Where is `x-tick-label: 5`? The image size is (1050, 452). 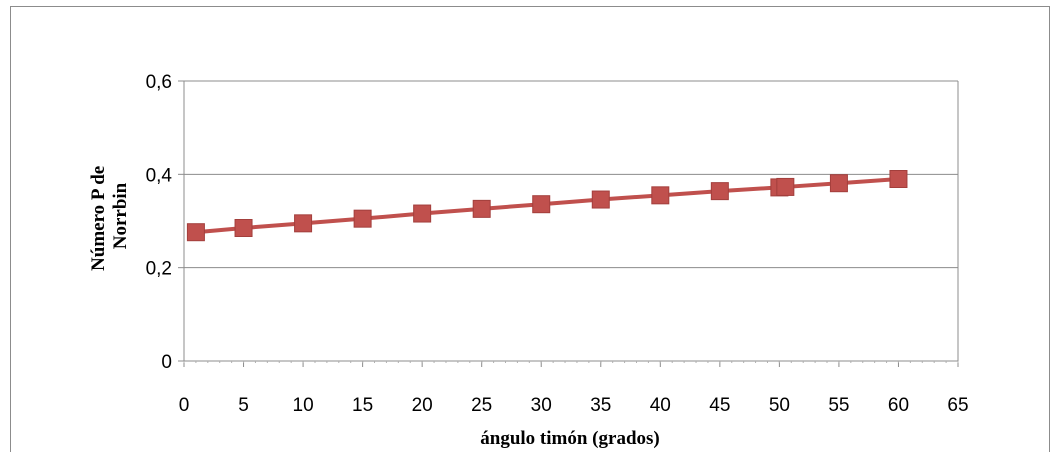
x-tick-label: 5 is located at coordinates (243, 405).